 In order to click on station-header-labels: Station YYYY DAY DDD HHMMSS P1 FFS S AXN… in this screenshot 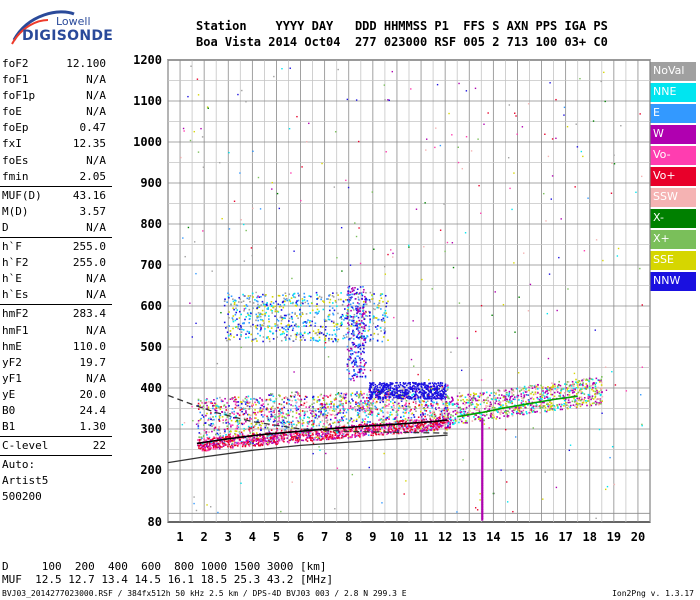, I will do `click(402, 26)`.